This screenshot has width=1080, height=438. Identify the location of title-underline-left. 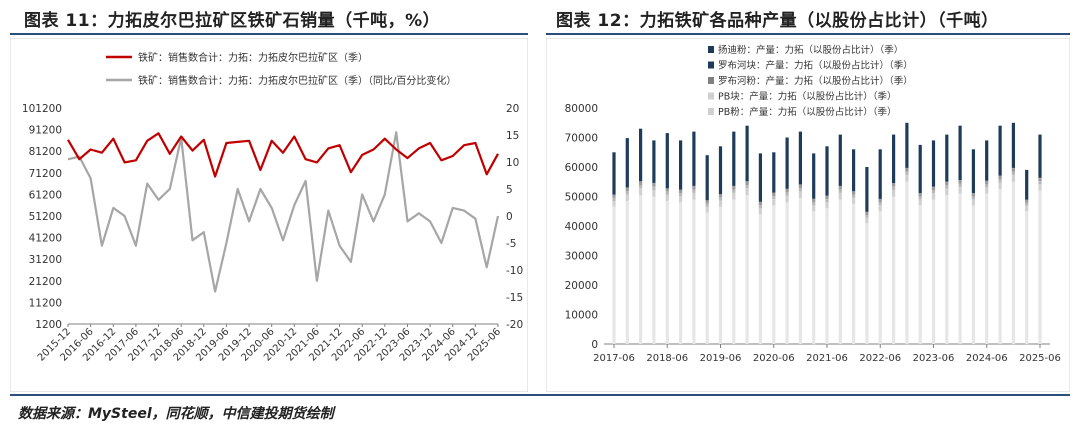
(269, 34).